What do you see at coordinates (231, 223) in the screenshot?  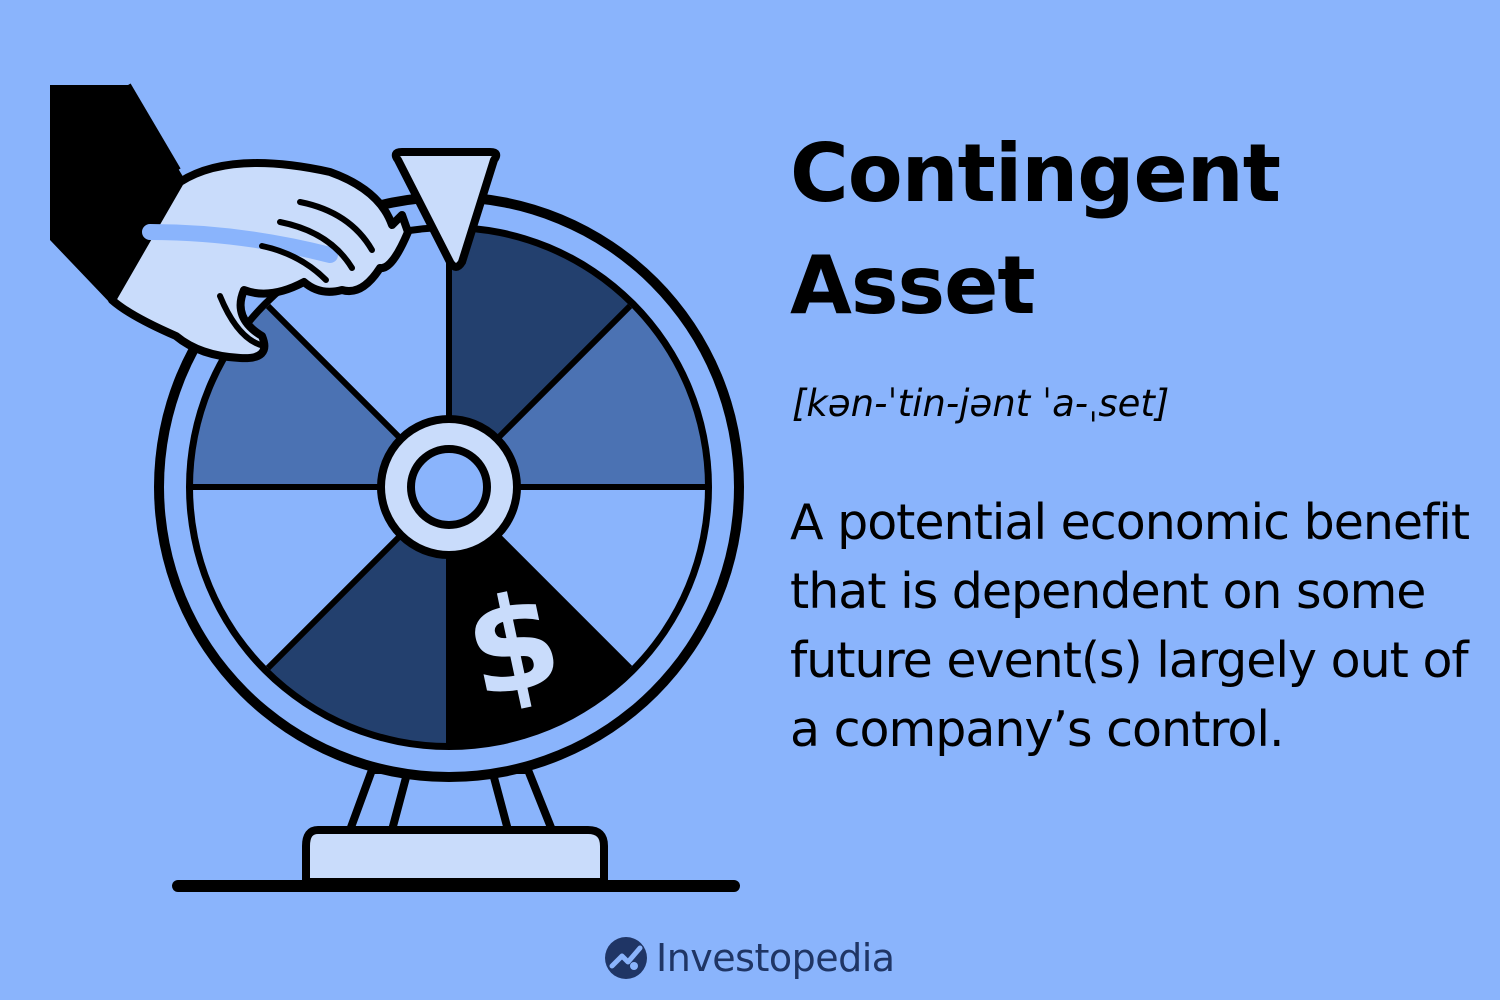 I see `hand-icon` at bounding box center [231, 223].